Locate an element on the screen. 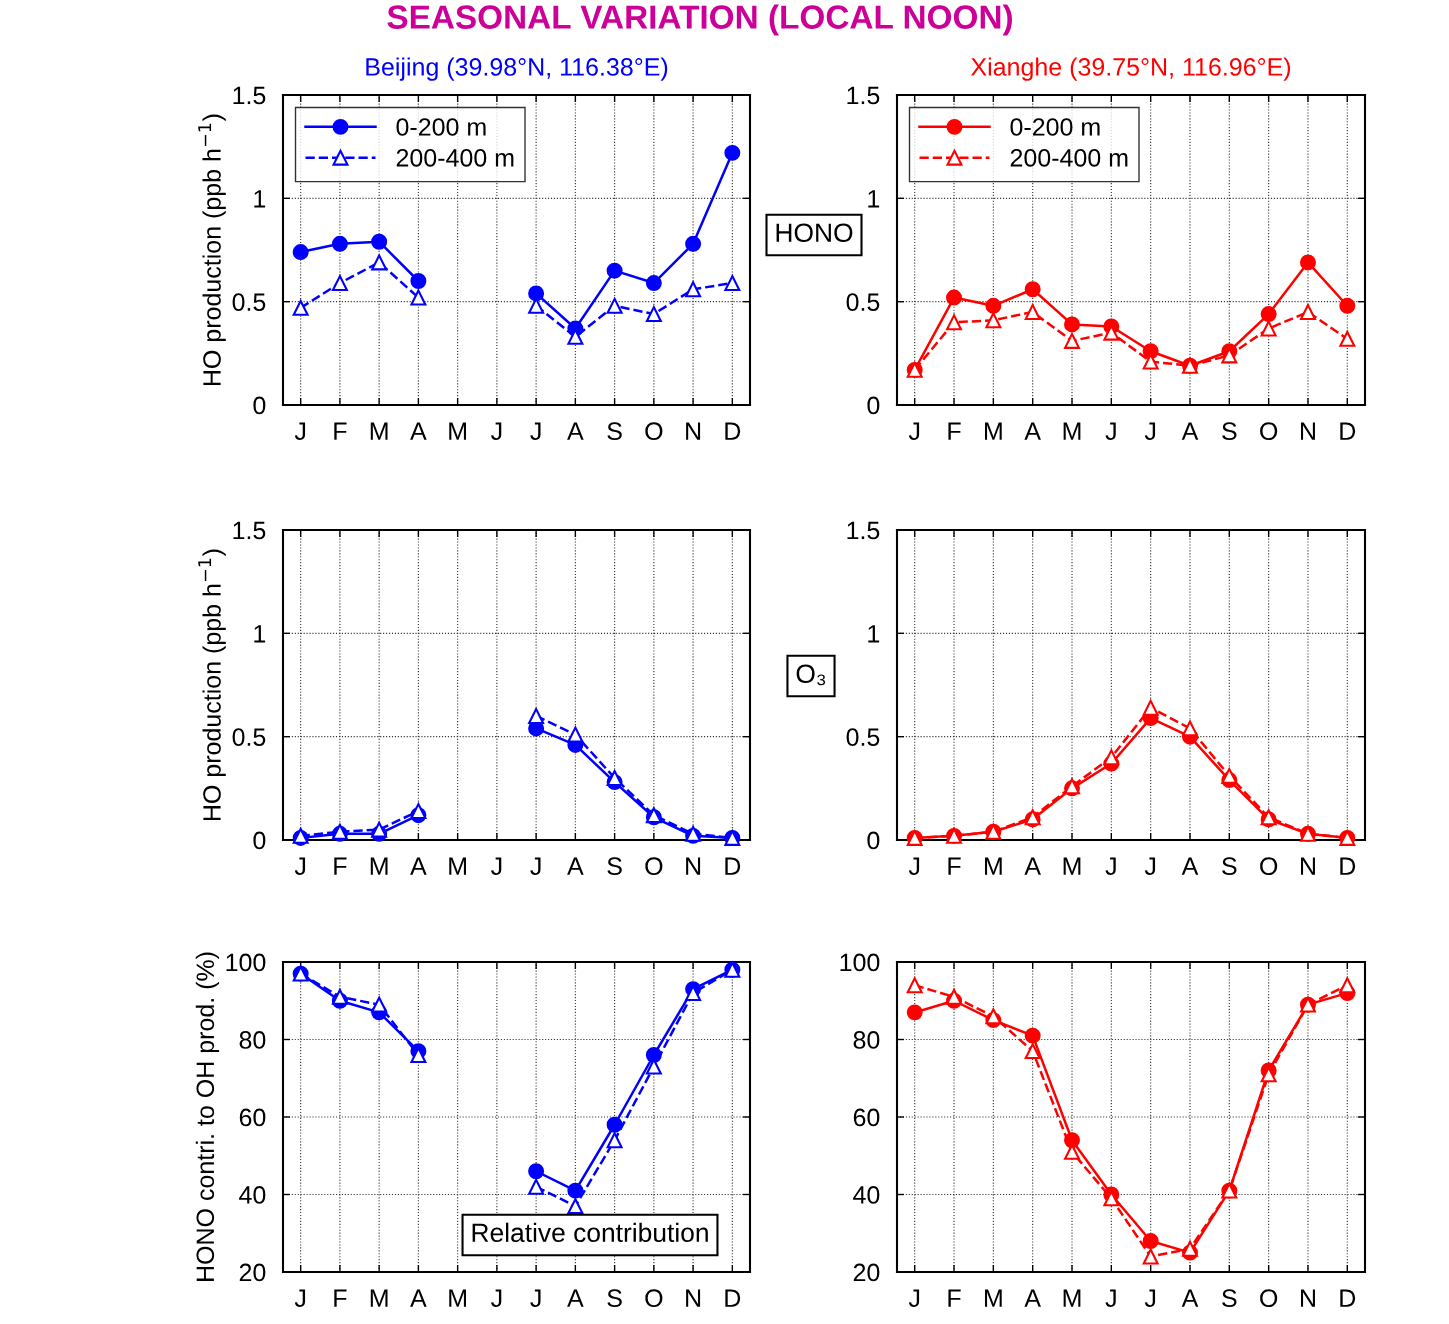 This screenshot has height=1324, width=1449. legend-label: 200-400 m is located at coordinates (1069, 157).